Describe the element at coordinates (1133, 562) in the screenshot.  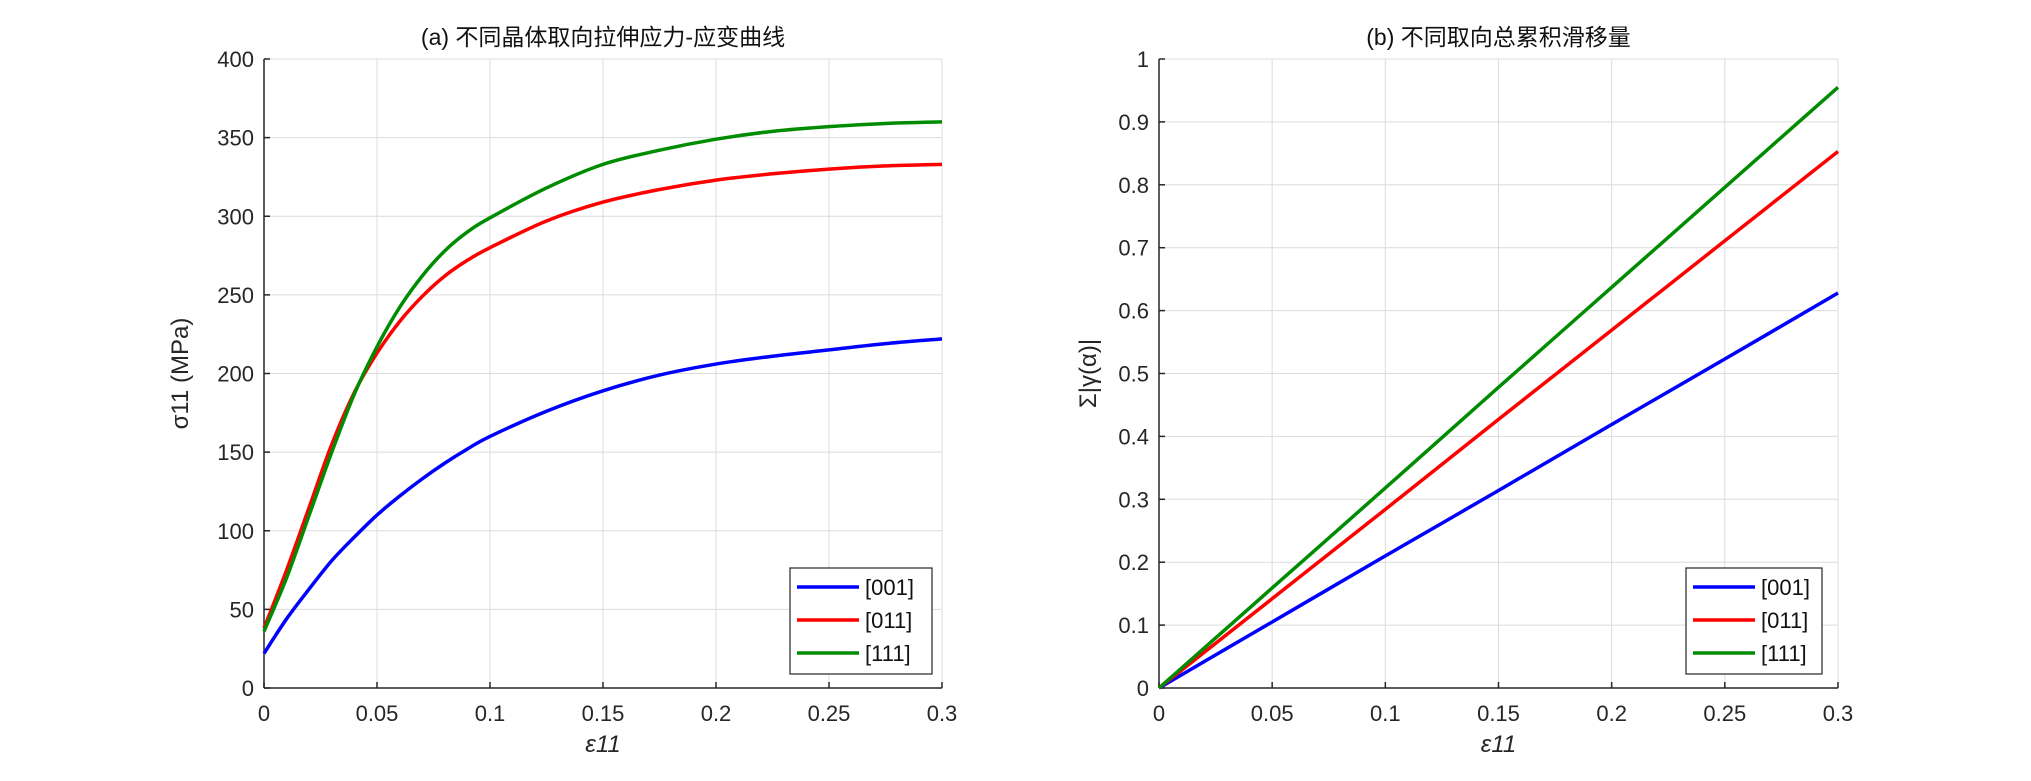
I see `y-tick-label: 0.2` at that location.